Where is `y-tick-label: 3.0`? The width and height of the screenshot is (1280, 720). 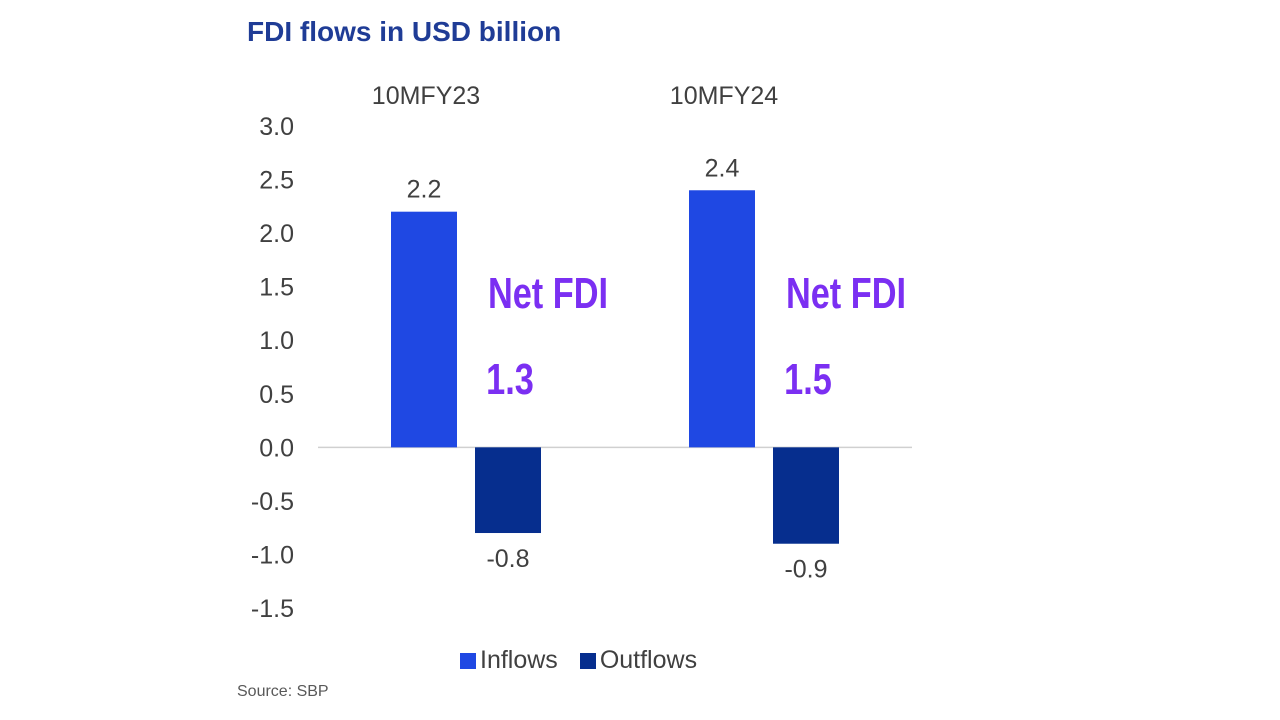
y-tick-label: 3.0 is located at coordinates (276, 127).